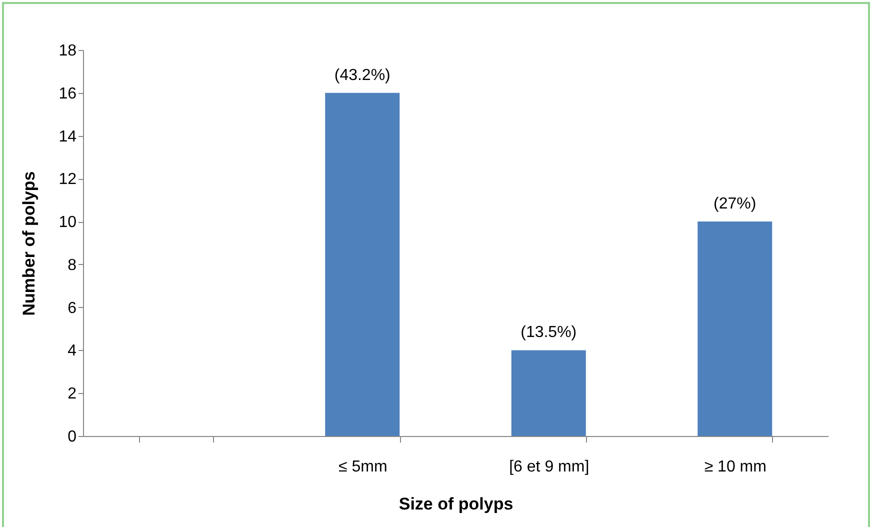 Image resolution: width=872 pixels, height=529 pixels. I want to click on y-tick-label: 18, so click(67, 51).